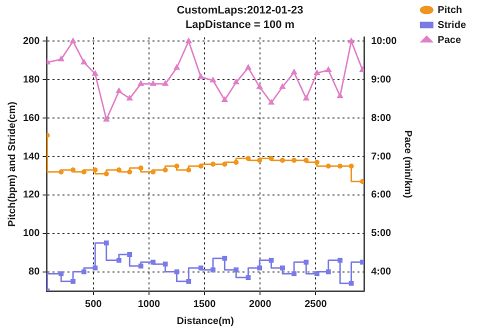  What do you see at coordinates (240, 24) in the screenshot?
I see `chart-subtitle: LapDistance = 100 m` at bounding box center [240, 24].